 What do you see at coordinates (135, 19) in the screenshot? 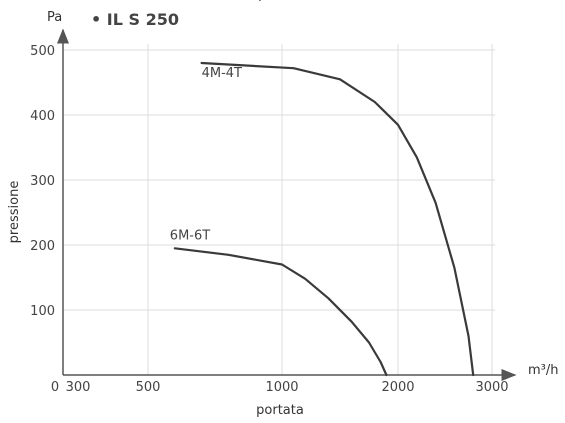
I see `chart-title: • IL S 250` at bounding box center [135, 19].